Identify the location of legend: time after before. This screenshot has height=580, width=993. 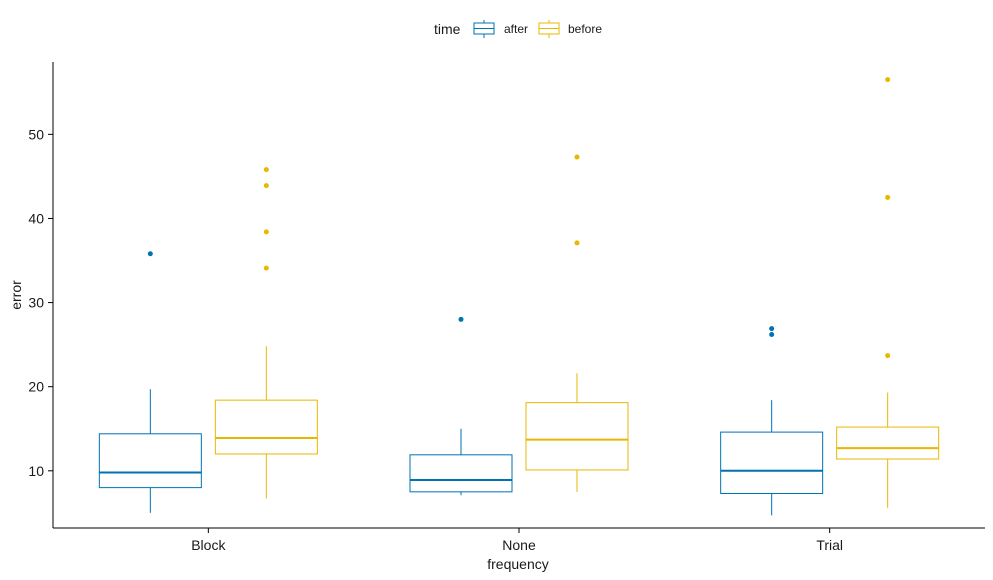
(518, 29).